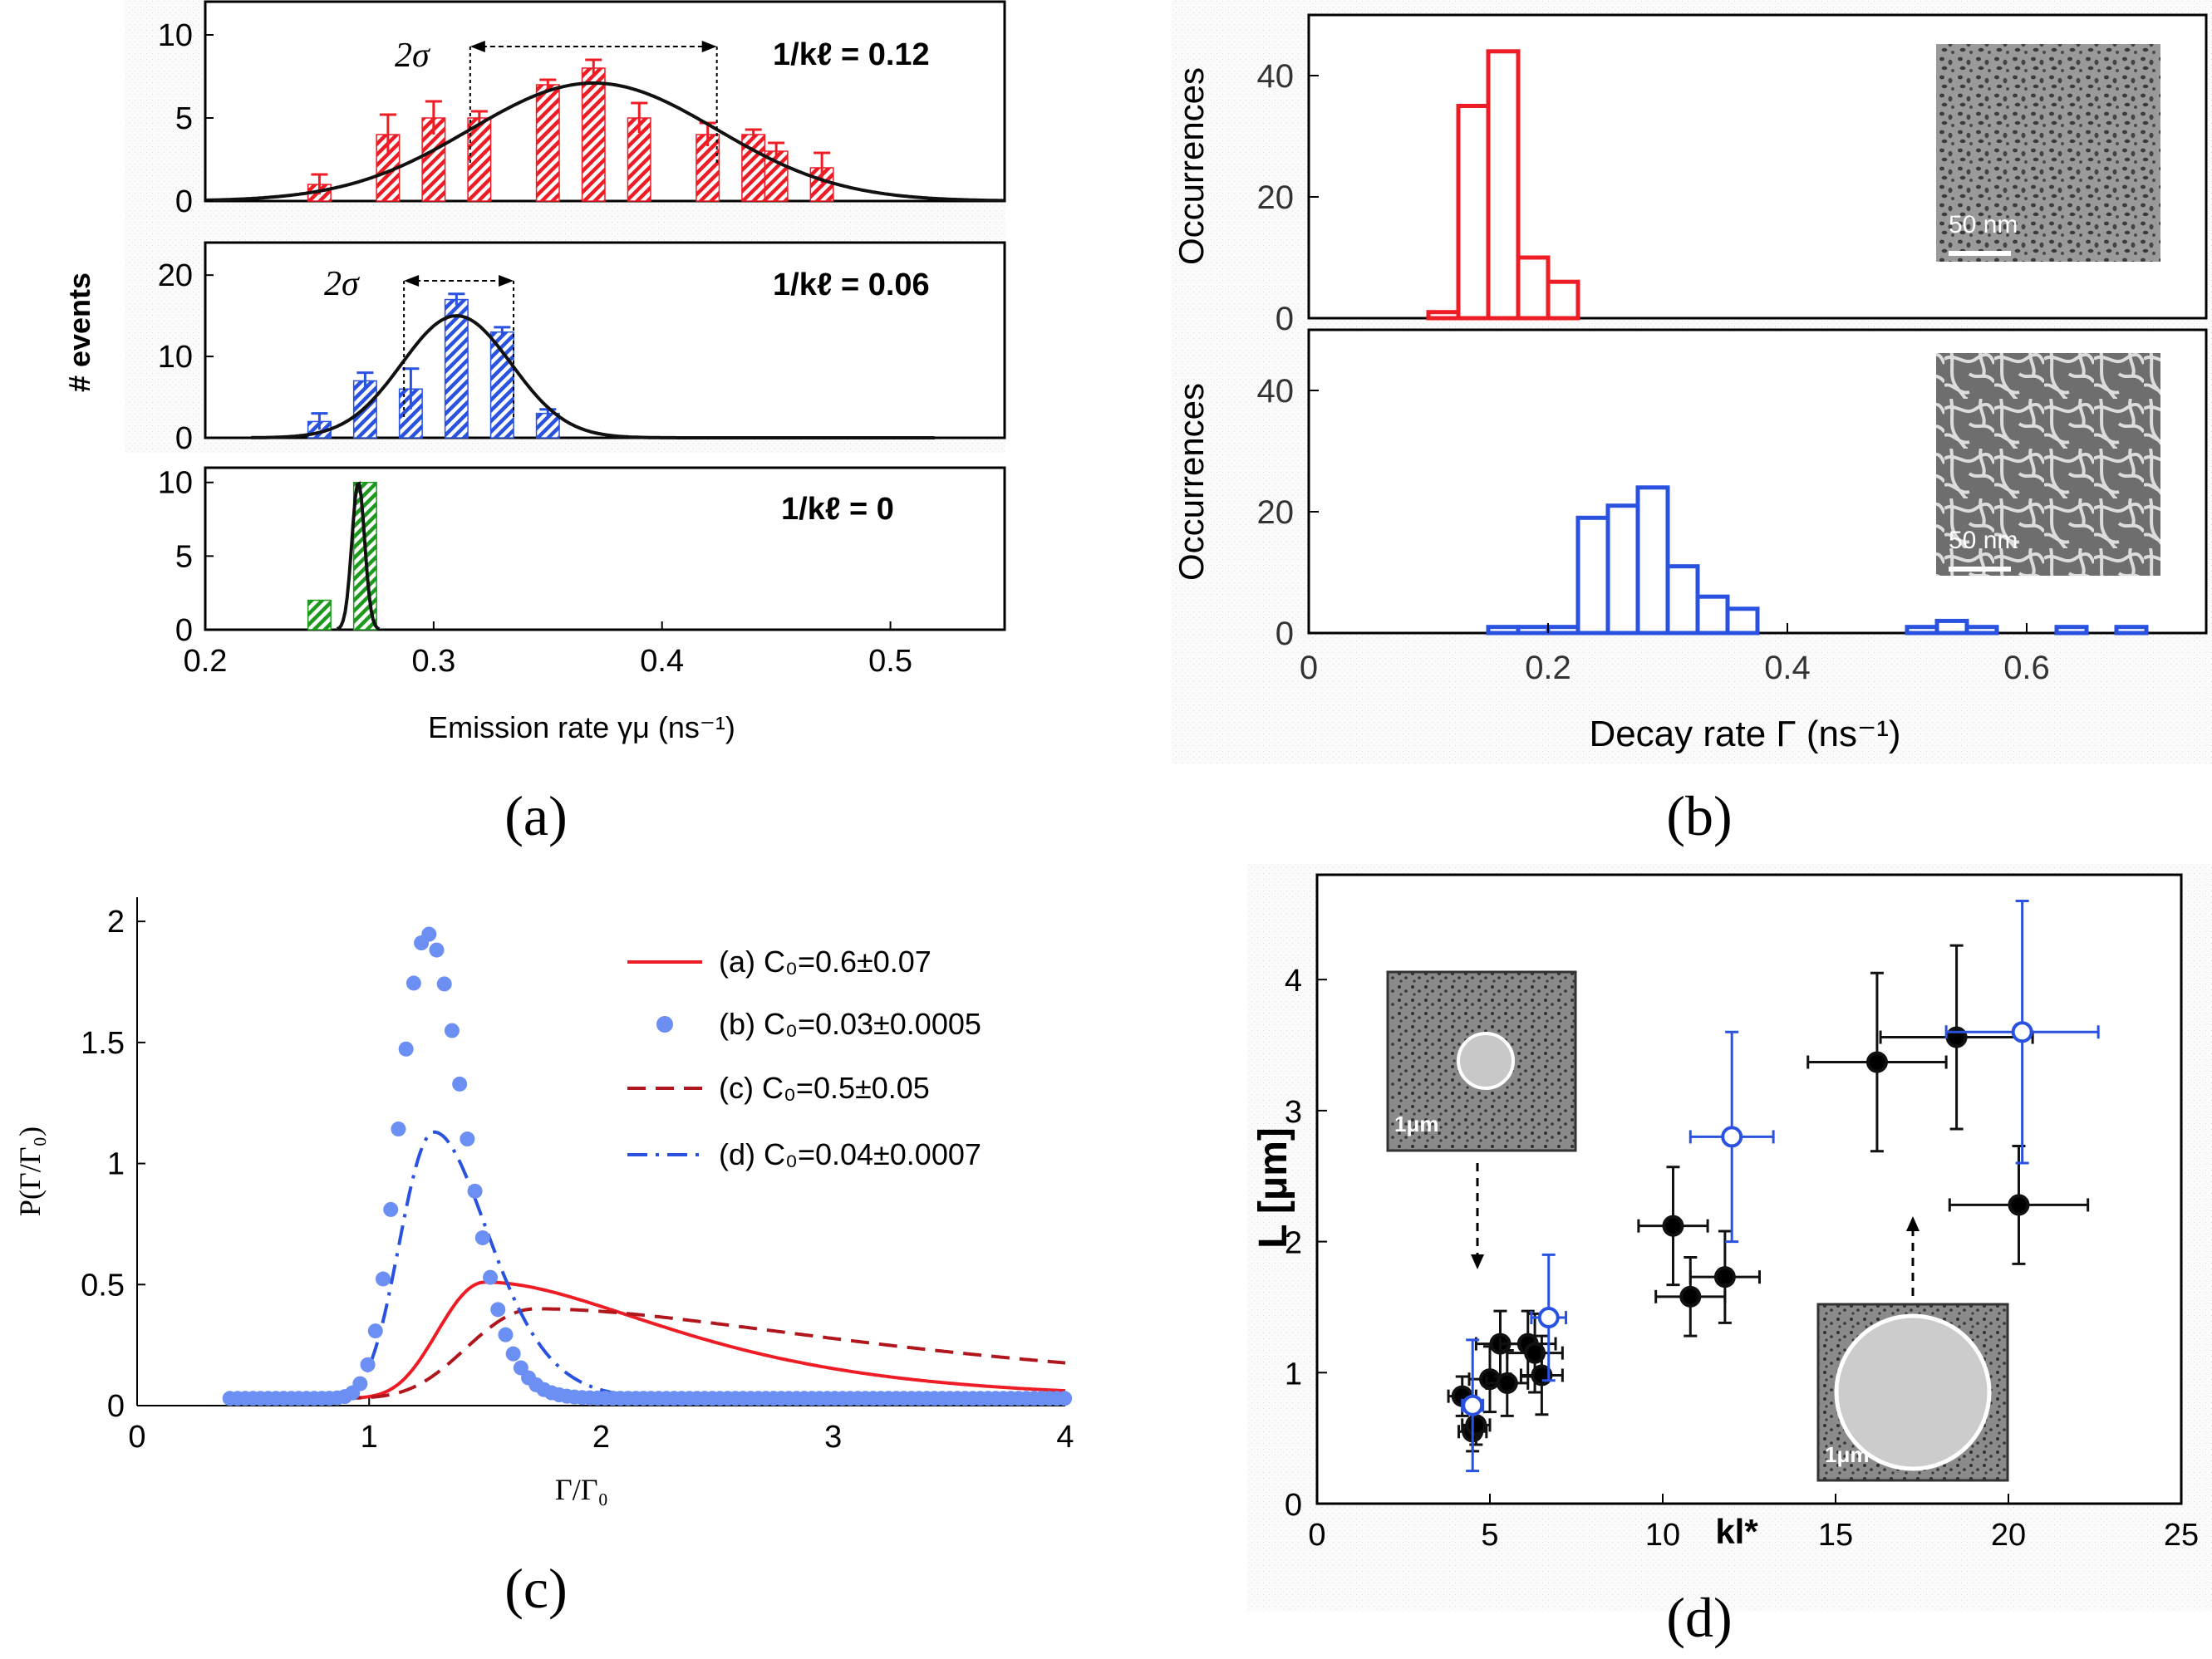 This screenshot has height=1659, width=2212. I want to click on b-xtick-label: 0.4, so click(1788, 668).